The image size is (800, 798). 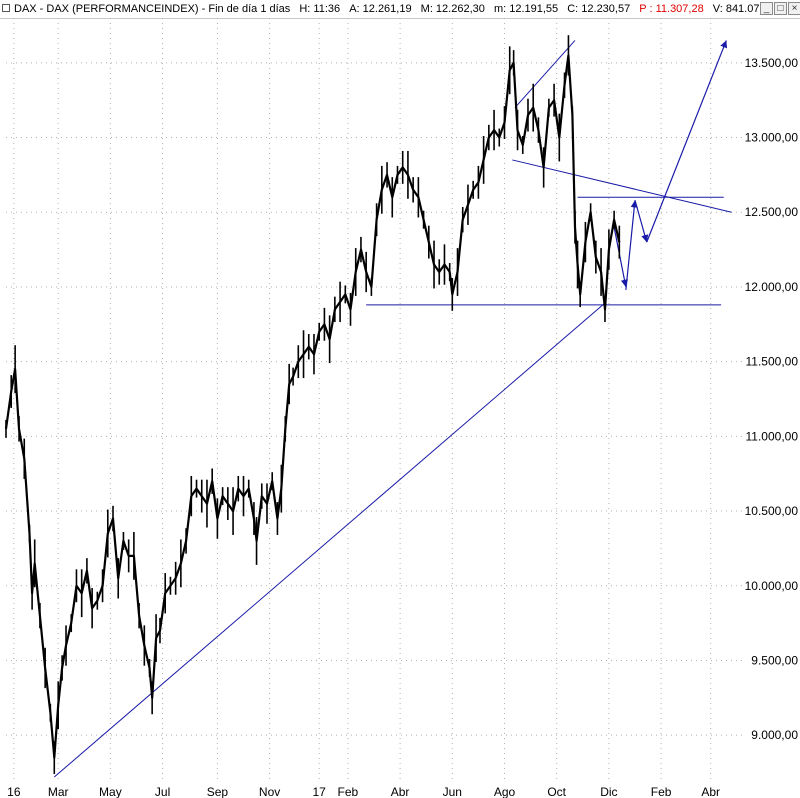 What do you see at coordinates (739, 9) in the screenshot?
I see `volume-readout: V: 841.076` at bounding box center [739, 9].